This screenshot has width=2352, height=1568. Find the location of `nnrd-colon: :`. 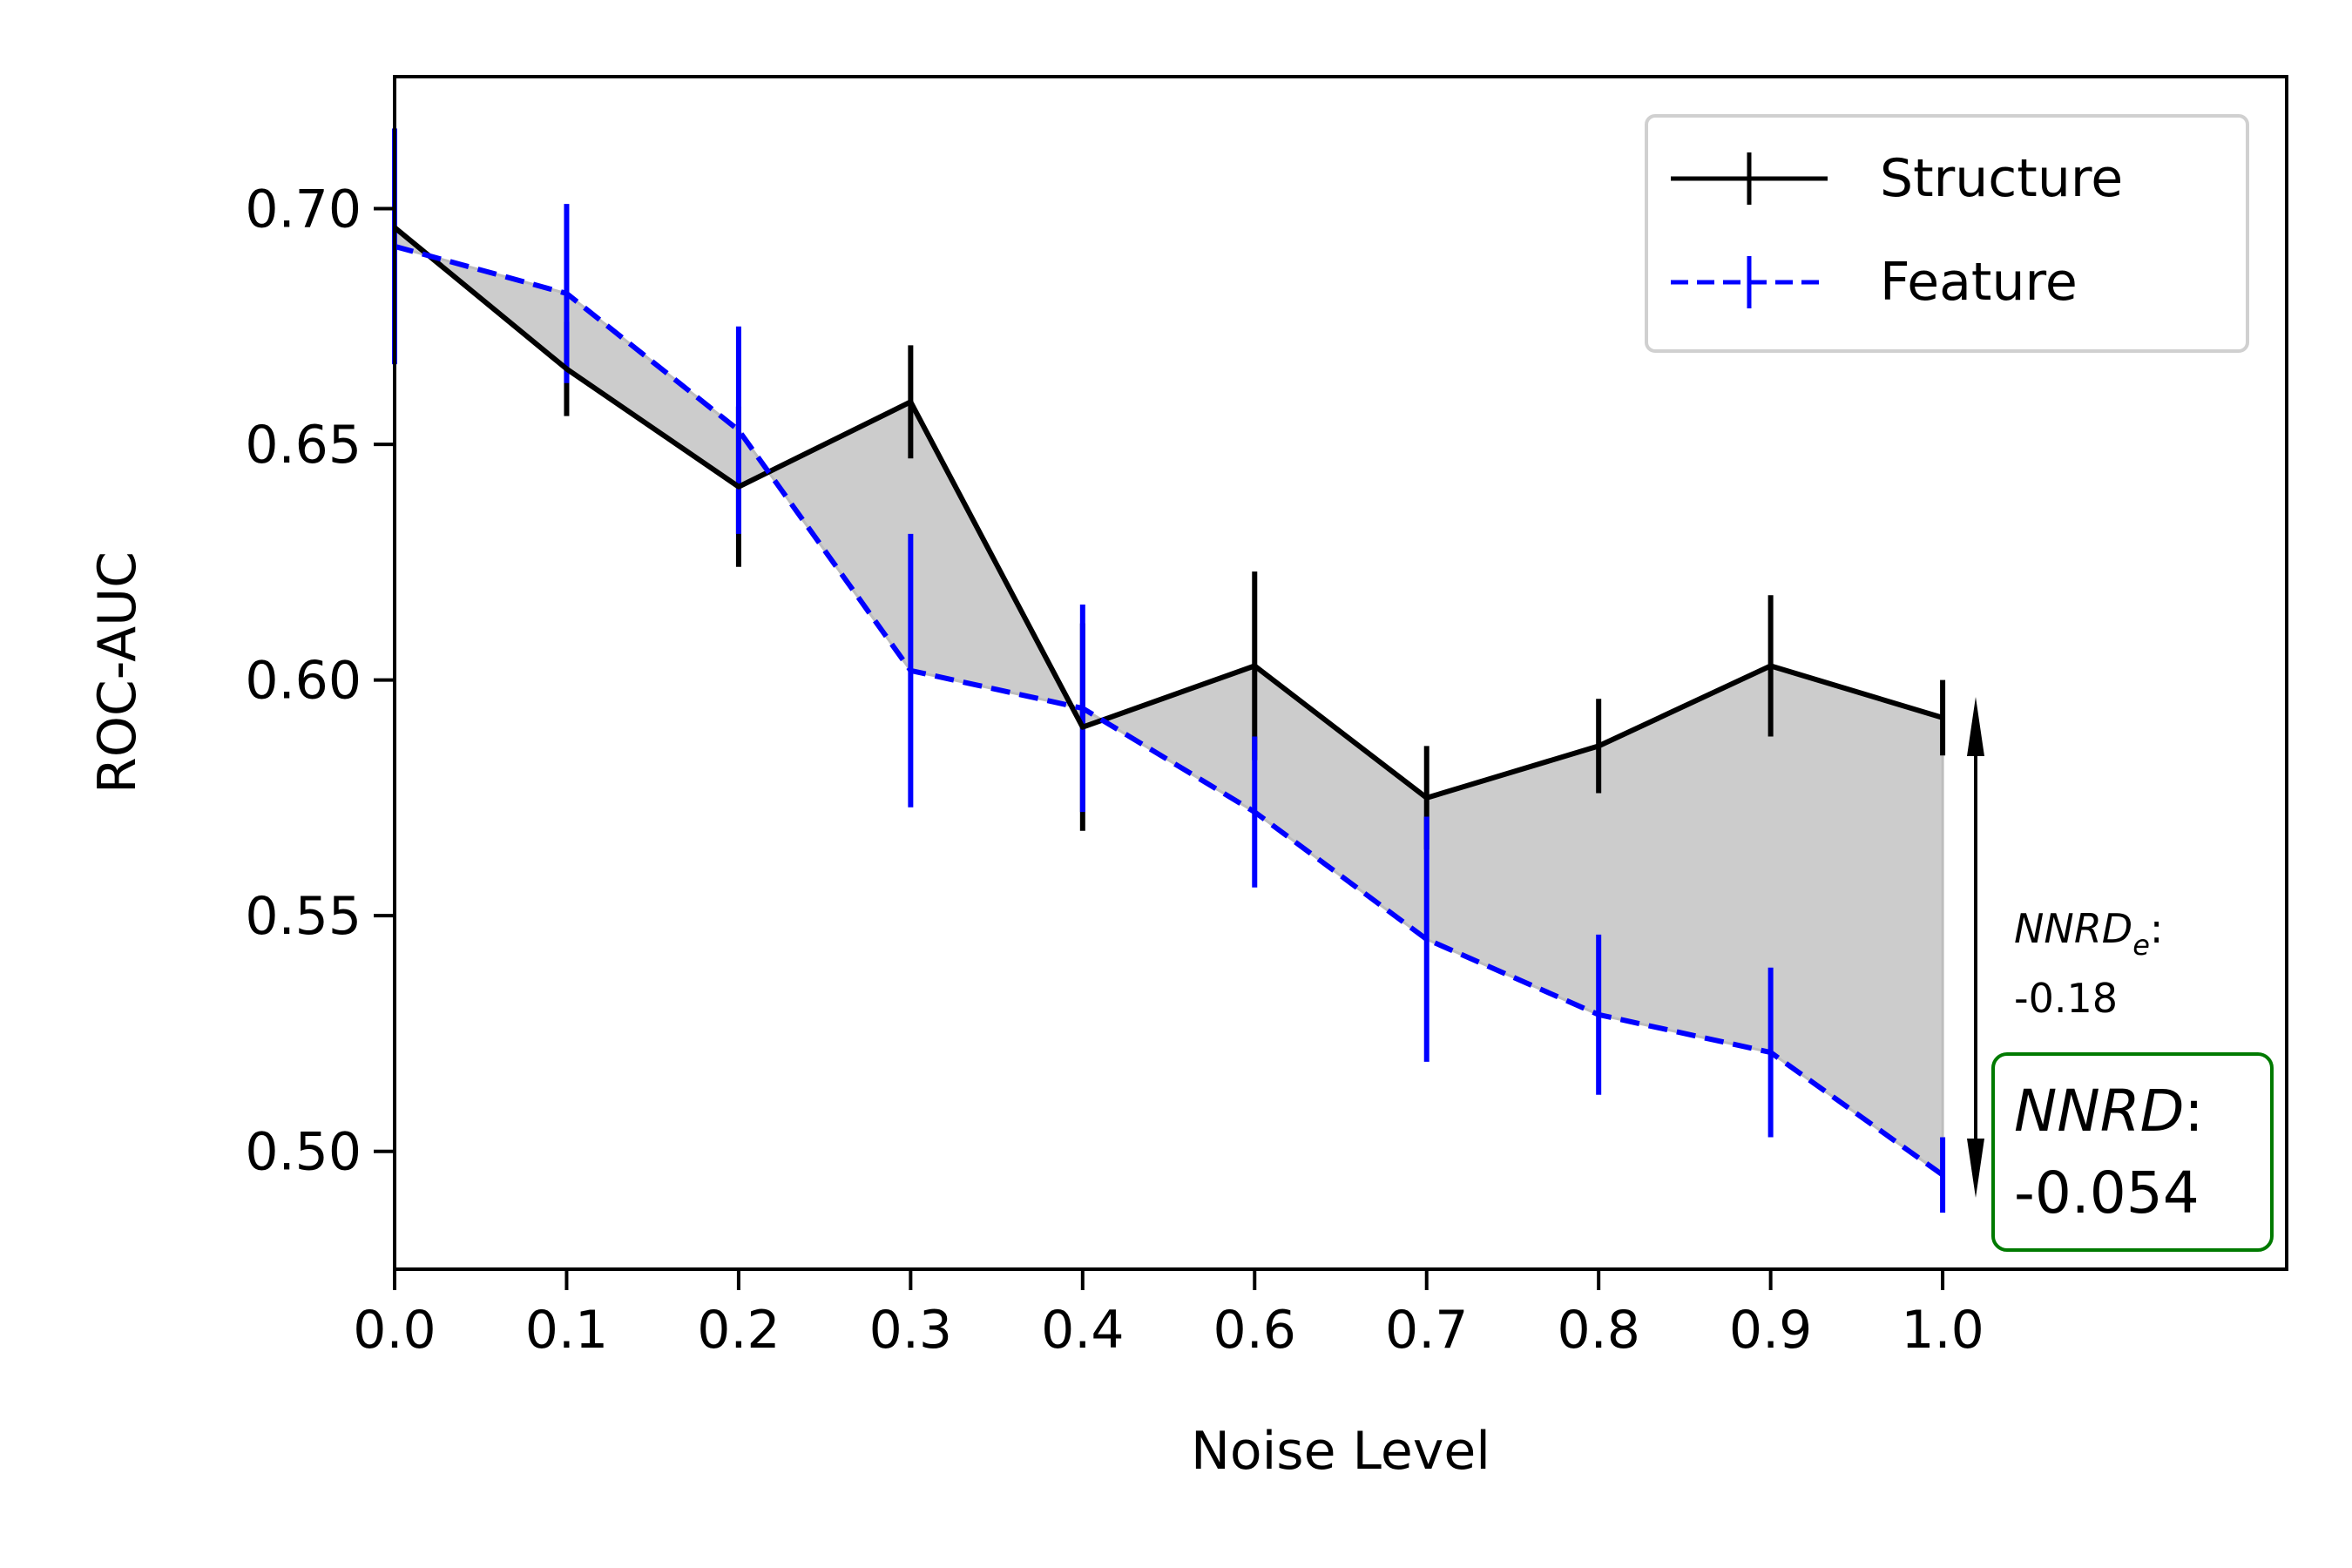

nnrd-colon: : is located at coordinates (2193, 1112).